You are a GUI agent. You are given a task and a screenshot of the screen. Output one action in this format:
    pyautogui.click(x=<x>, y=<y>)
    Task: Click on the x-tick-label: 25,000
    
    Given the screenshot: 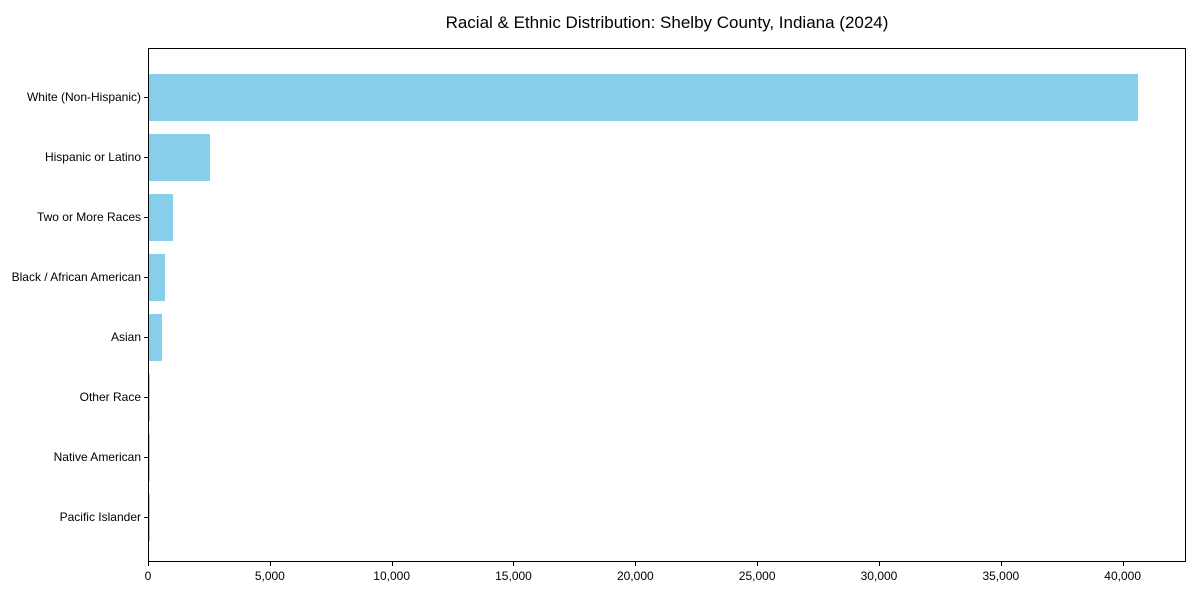 What is the action you would take?
    pyautogui.click(x=757, y=576)
    